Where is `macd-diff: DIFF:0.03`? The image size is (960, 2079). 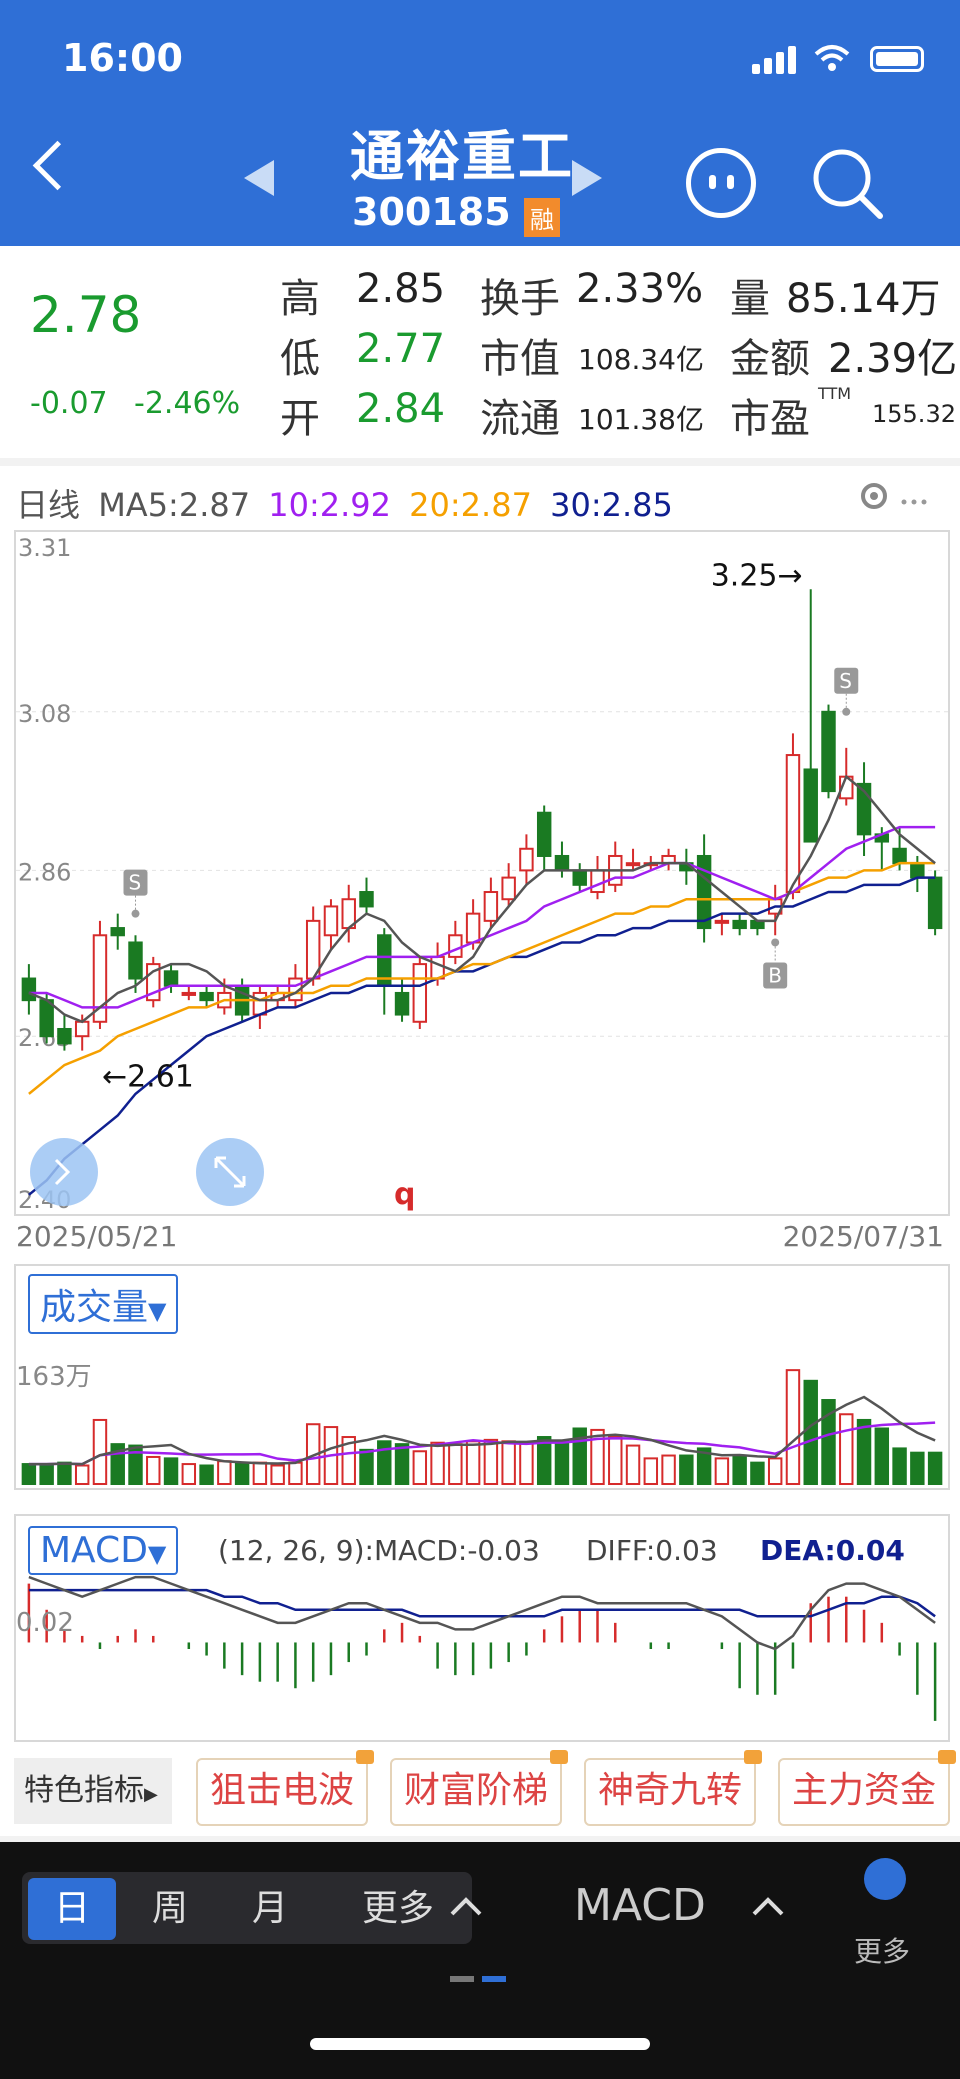 macd-diff: DIFF:0.03 is located at coordinates (652, 1550).